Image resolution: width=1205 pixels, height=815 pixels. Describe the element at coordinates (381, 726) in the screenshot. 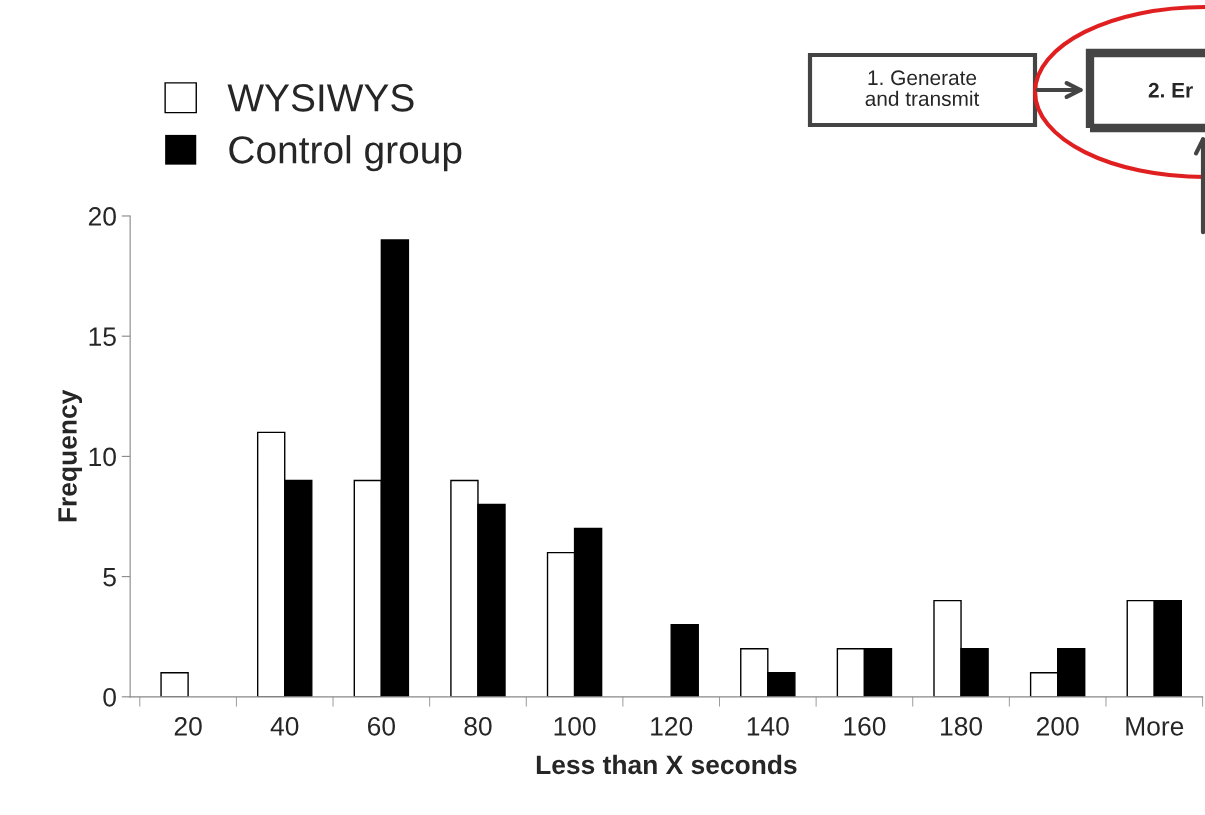

I see `x-tick-label: 60` at that location.